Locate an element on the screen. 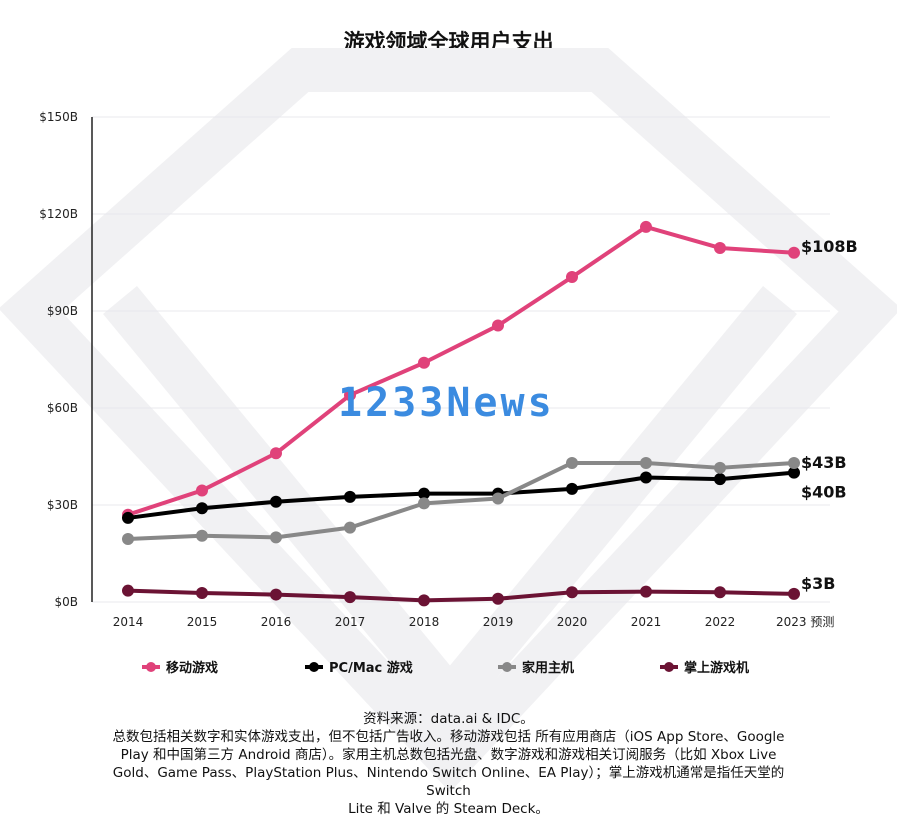 The width and height of the screenshot is (897, 818). x-tick-label: 2015 is located at coordinates (202, 622).